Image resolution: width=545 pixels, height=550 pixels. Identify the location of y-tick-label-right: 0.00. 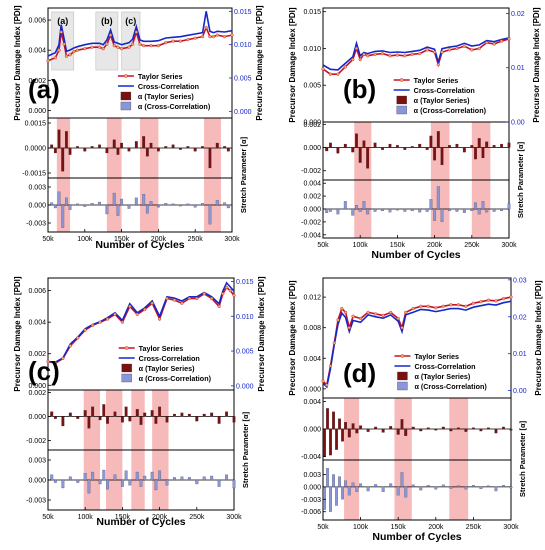
(520, 391).